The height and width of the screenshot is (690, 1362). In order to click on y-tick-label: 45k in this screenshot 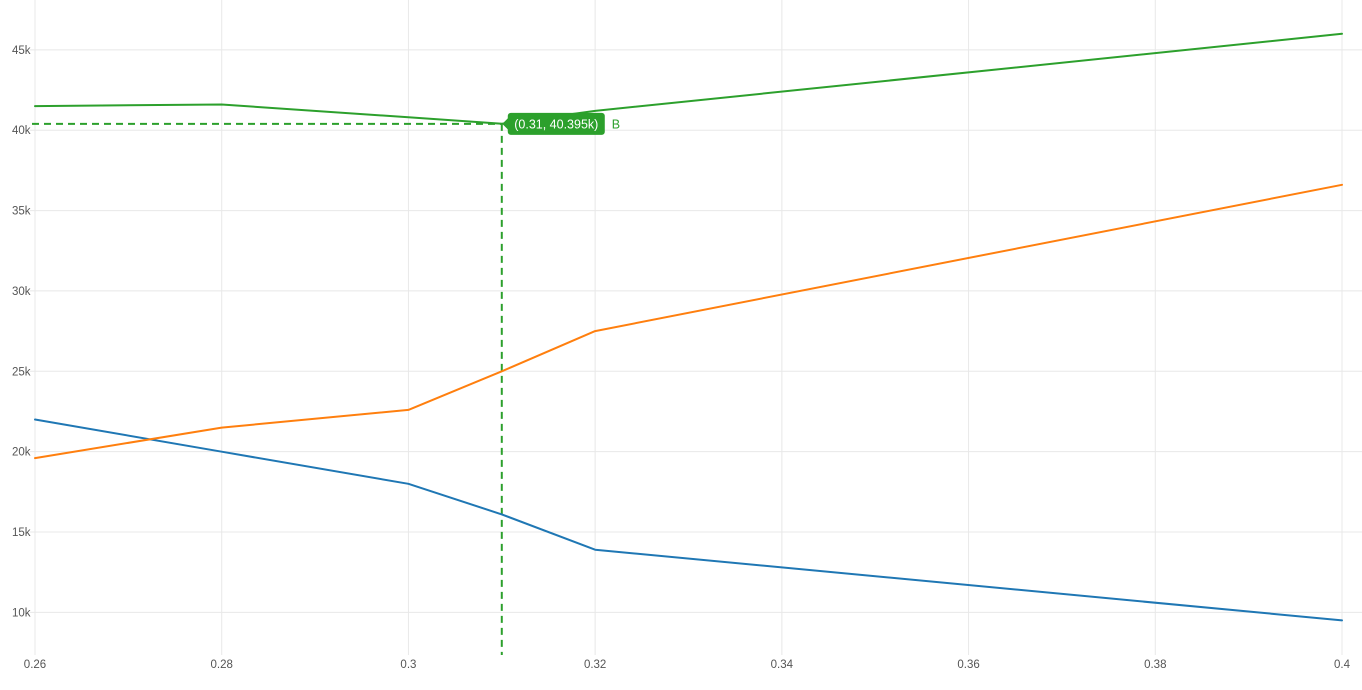, I will do `click(21, 51)`.